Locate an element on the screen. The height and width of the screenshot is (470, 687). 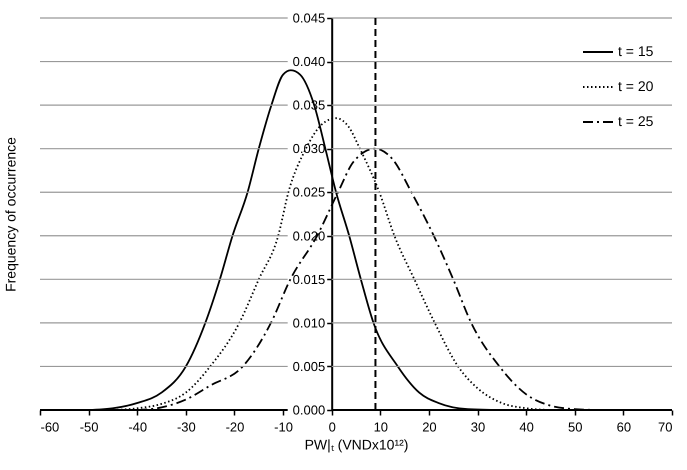
y-axis-title: Frequency of occurrence is located at coordinates (10, 214).